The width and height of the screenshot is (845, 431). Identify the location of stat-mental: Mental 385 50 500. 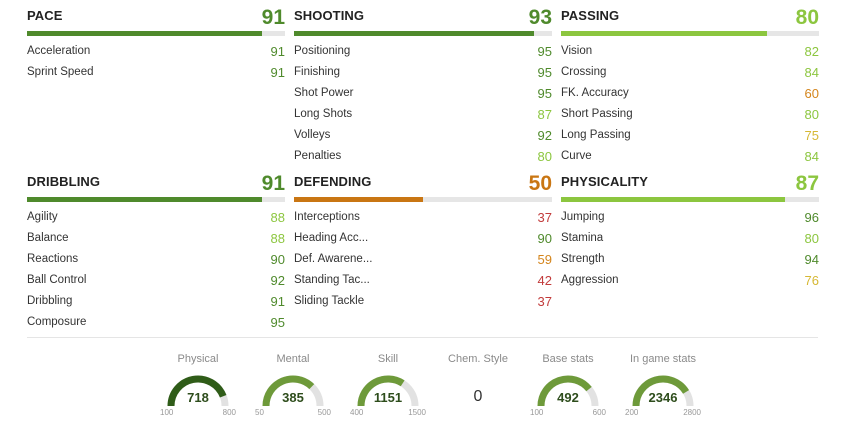
(293, 389).